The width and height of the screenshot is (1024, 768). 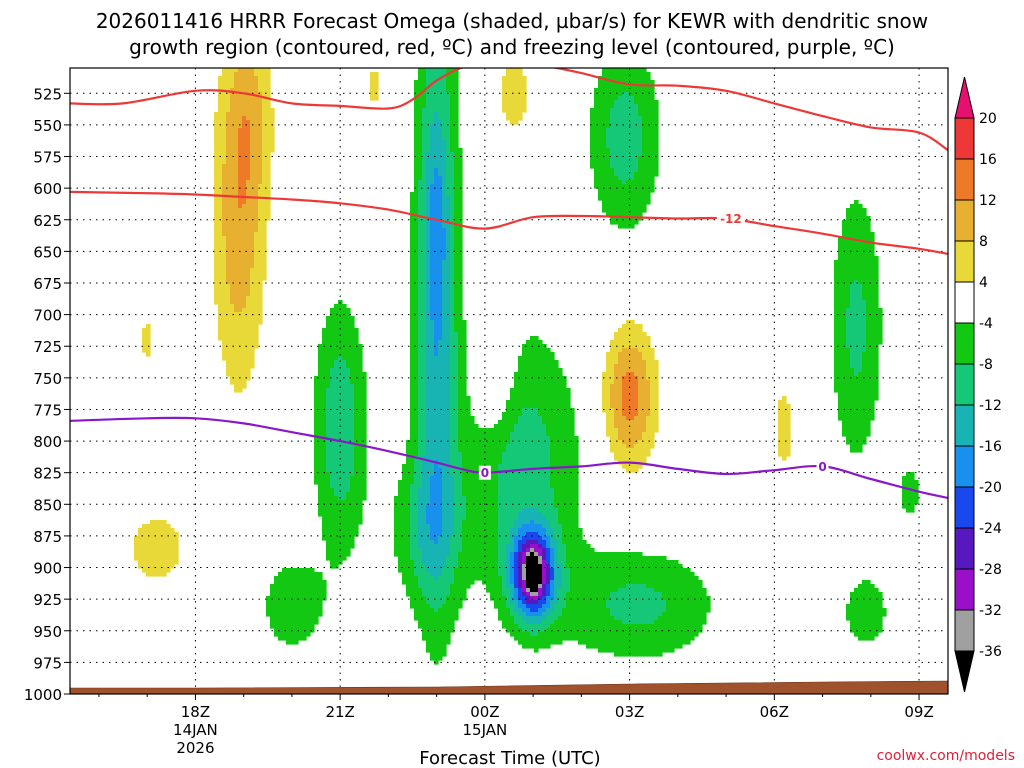 What do you see at coordinates (946, 756) in the screenshot?
I see `credit-link: coolwx.com/models` at bounding box center [946, 756].